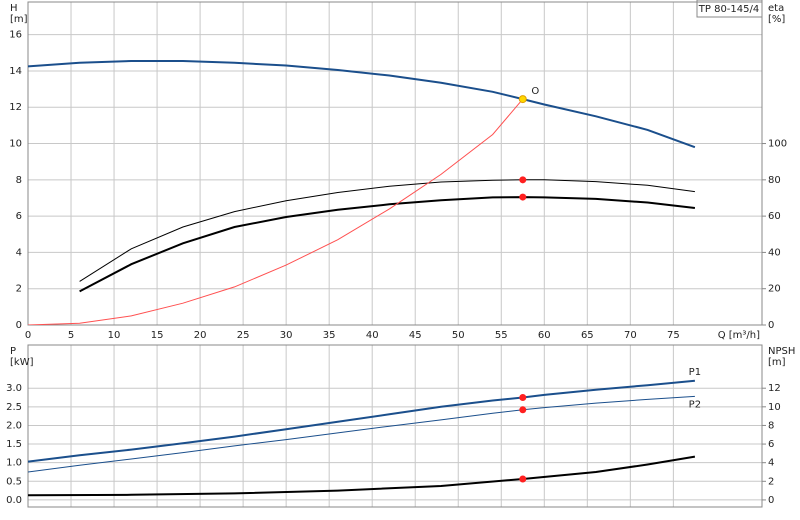  What do you see at coordinates (774, 289) in the screenshot?
I see `y2-tick-label: 20` at bounding box center [774, 289].